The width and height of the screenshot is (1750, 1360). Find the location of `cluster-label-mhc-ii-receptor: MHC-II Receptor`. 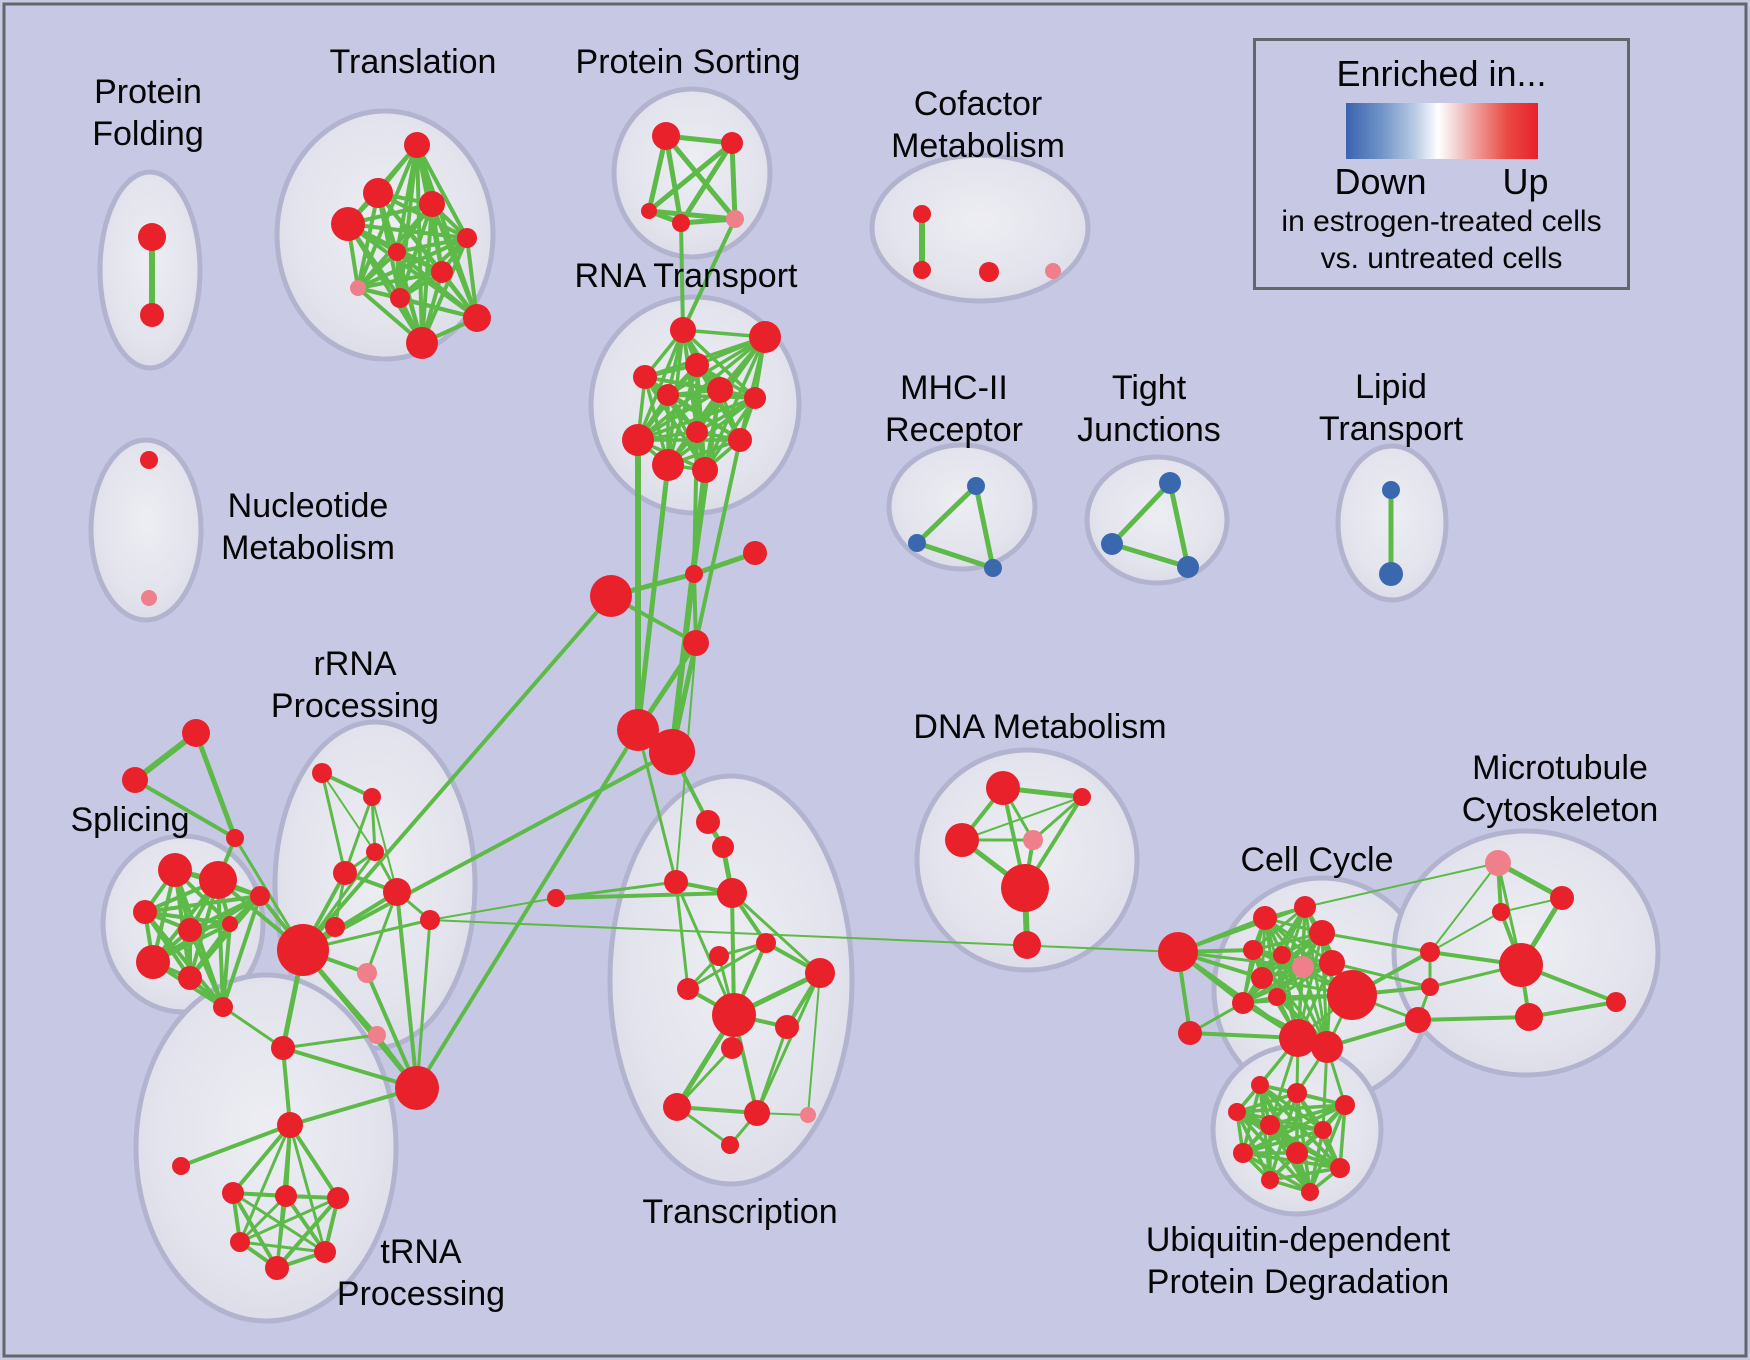

cluster-label-mhc-ii-receptor: MHC-II Receptor is located at coordinates (954, 409).